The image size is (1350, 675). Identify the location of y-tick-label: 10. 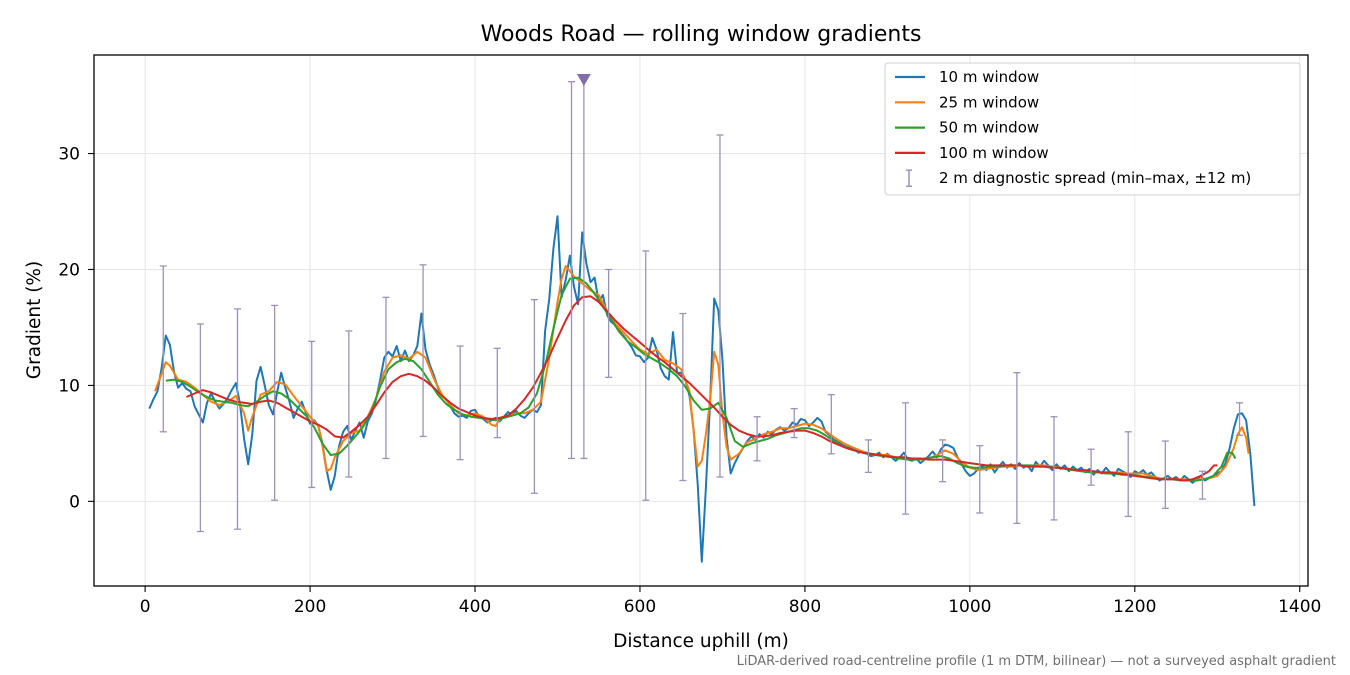
(69, 386).